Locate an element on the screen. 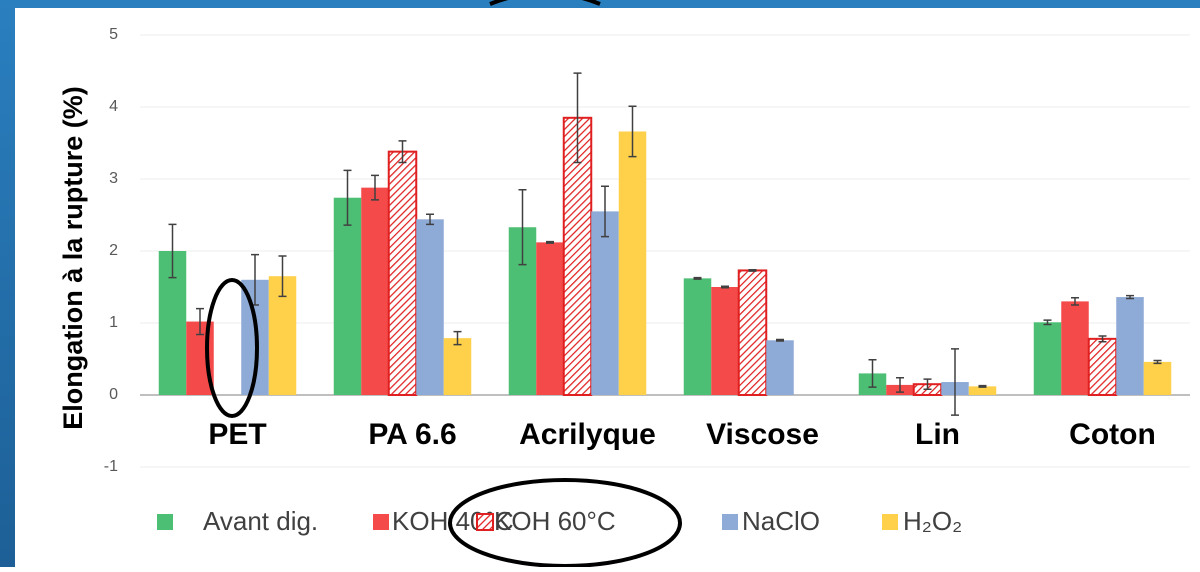 This screenshot has width=1200, height=572. y-tick-label: 3 is located at coordinates (113, 178).